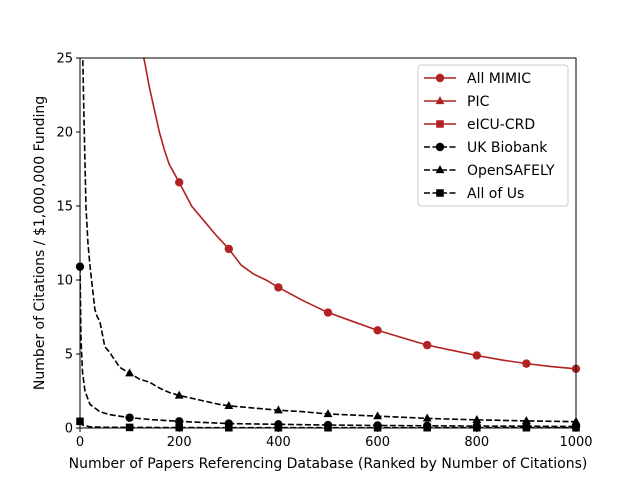 The image size is (640, 480). What do you see at coordinates (64, 207) in the screenshot?
I see `y-tick-label: 15` at bounding box center [64, 207].